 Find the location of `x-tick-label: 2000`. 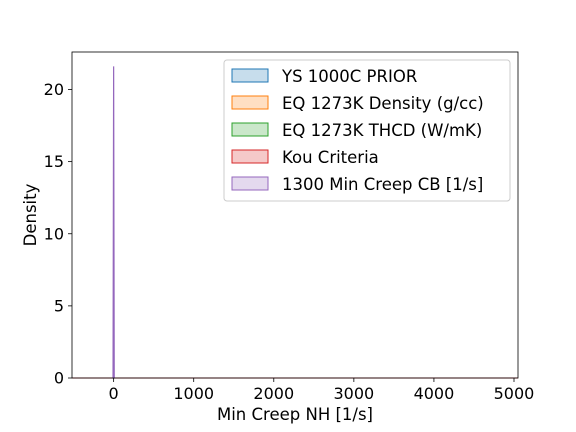

x-tick-label: 2000 is located at coordinates (273, 393).